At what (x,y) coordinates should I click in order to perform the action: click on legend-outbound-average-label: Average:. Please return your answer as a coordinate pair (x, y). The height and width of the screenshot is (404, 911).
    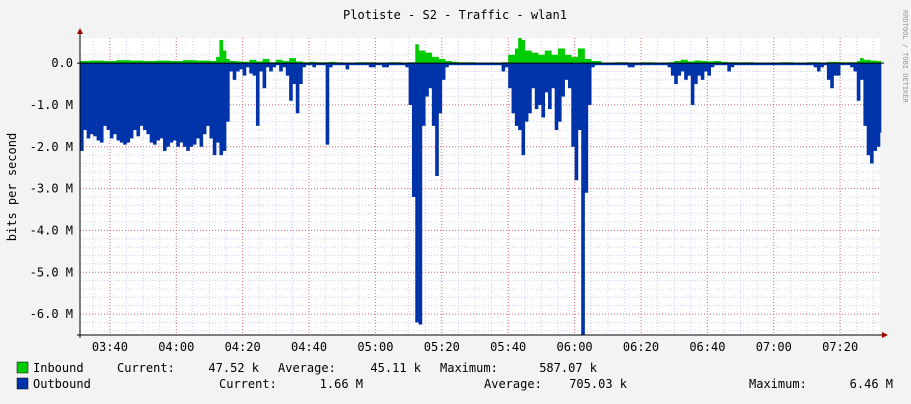
    Looking at the image, I should click on (513, 384).